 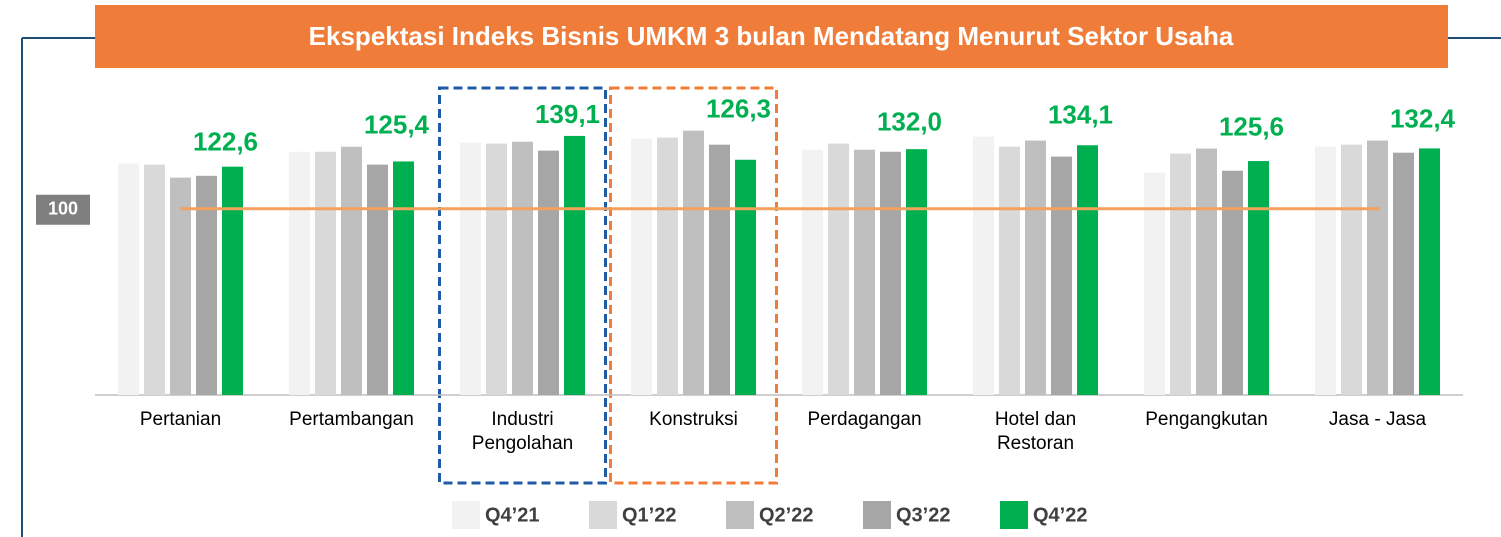 I want to click on legend-label: Q1’22, so click(x=649, y=515).